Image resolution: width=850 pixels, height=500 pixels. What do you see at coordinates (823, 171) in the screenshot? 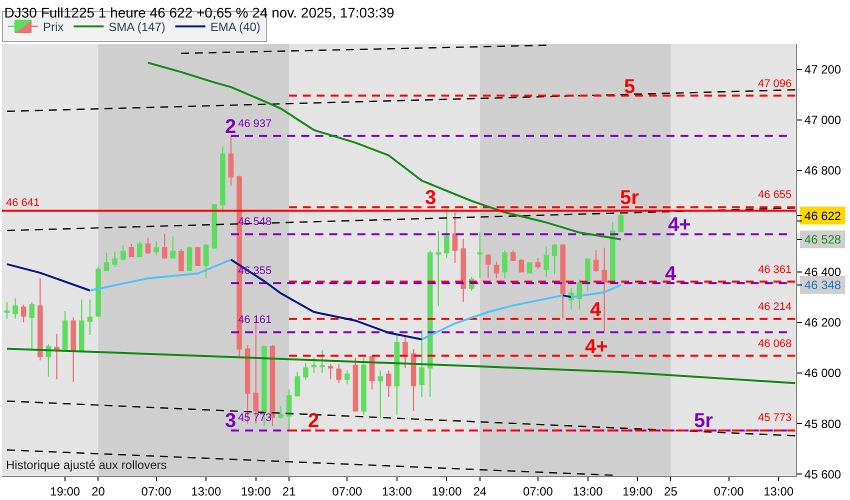
I see `y-tick-label: 46 800` at bounding box center [823, 171].